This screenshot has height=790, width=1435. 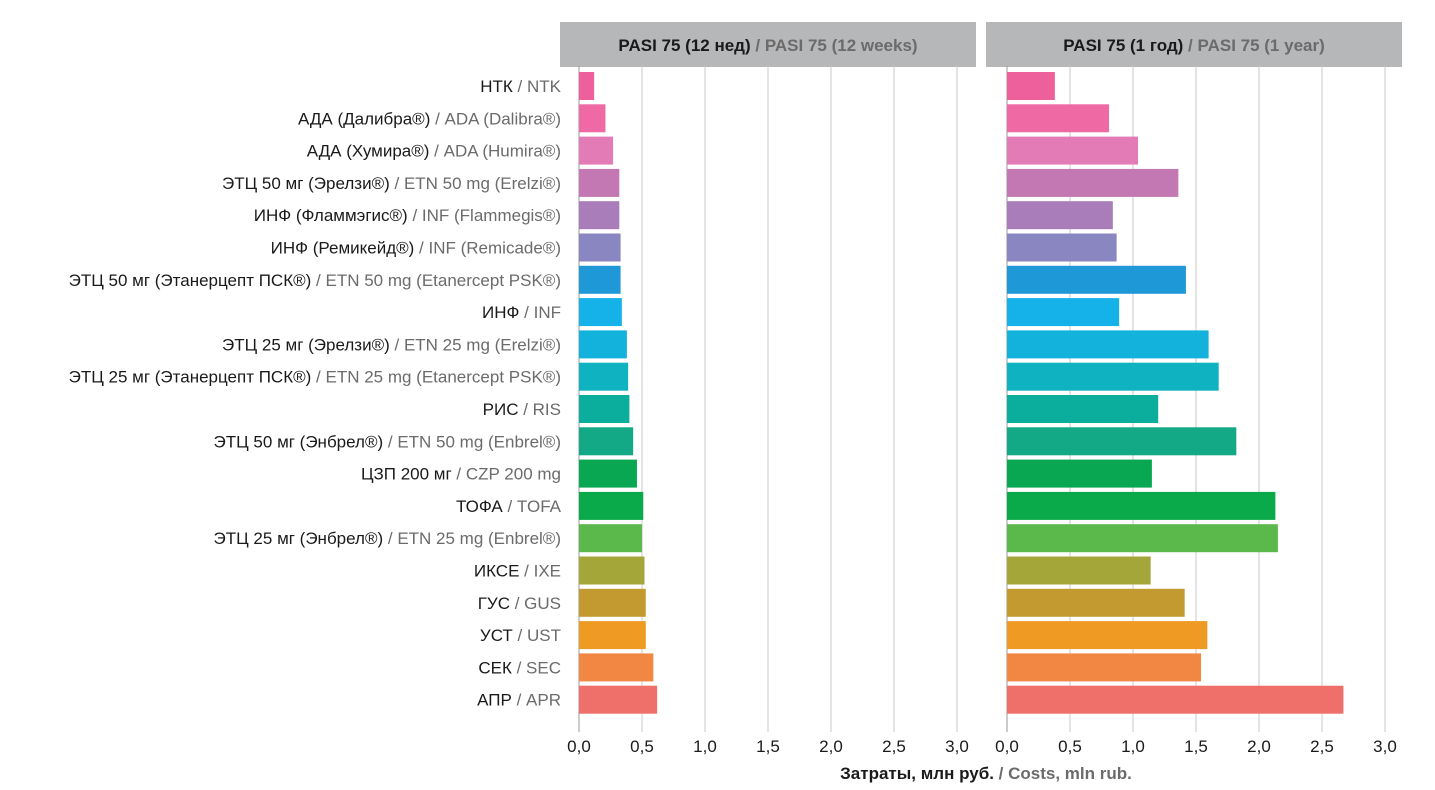 I want to click on category-label: ИНФ (Ремикейд®) / INF (Remicade®), so click(x=416, y=248).